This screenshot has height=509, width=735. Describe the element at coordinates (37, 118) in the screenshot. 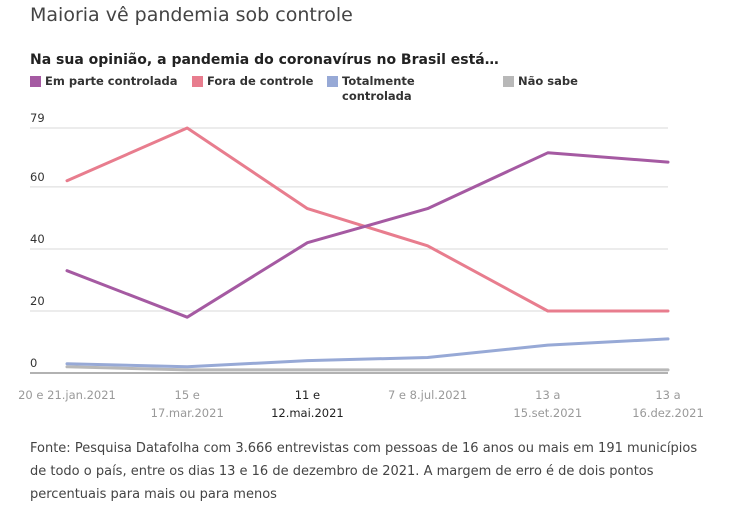

I see `y-tick-label-79: 79` at that location.